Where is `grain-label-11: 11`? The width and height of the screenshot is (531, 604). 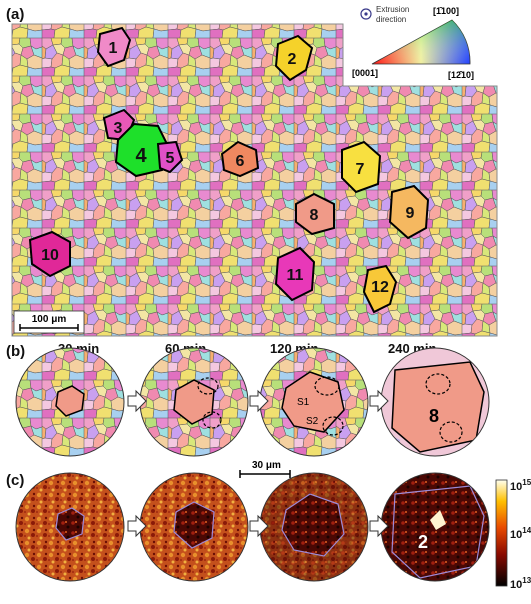
grain-label-11: 11 is located at coordinates (295, 275).